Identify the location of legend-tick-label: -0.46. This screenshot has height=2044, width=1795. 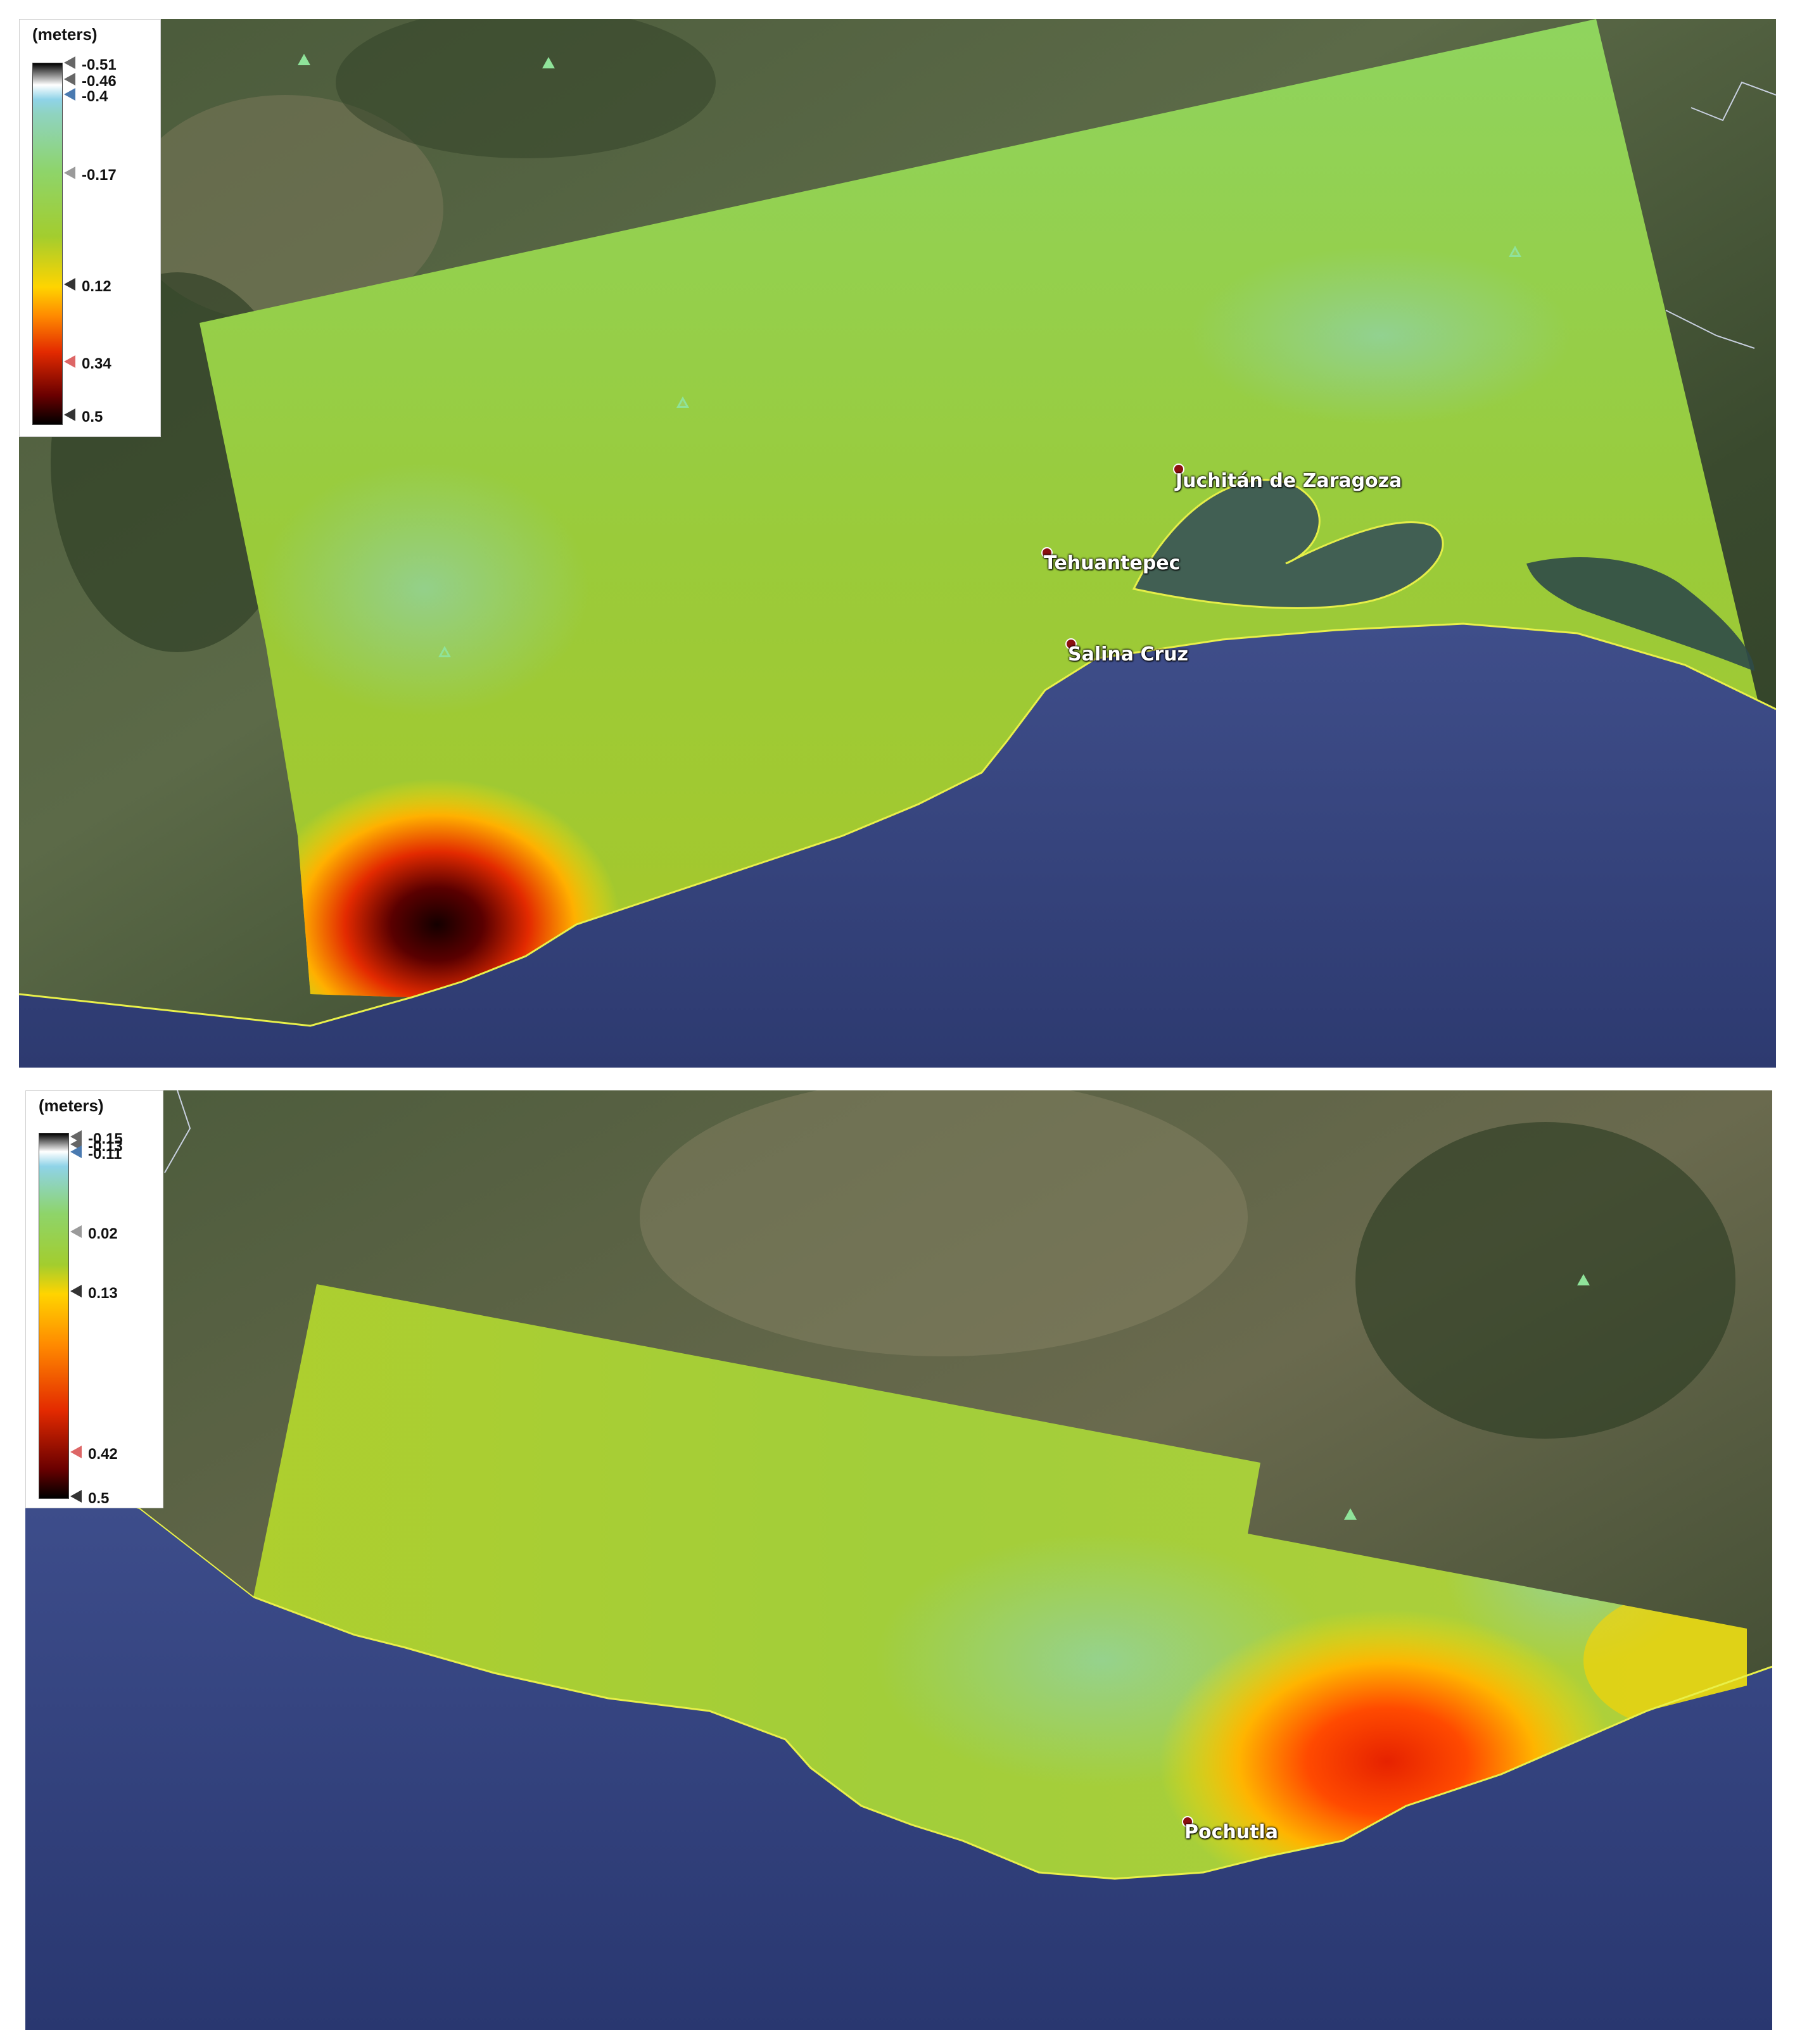
(99, 81).